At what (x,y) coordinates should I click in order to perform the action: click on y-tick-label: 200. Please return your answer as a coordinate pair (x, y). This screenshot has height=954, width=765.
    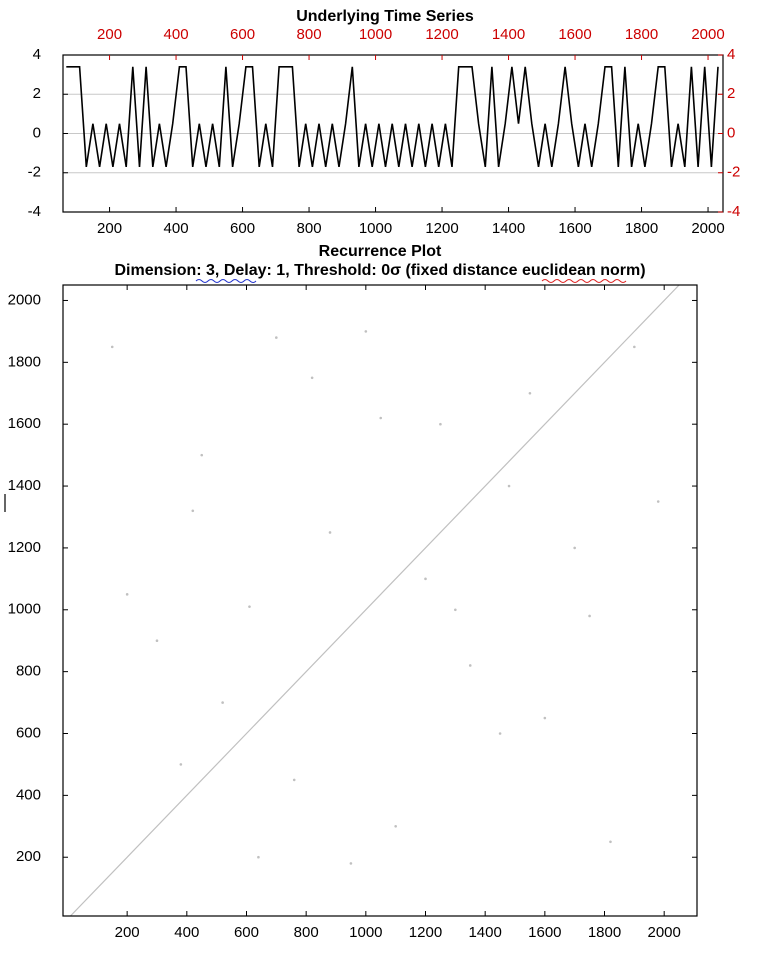
    Looking at the image, I should click on (28, 856).